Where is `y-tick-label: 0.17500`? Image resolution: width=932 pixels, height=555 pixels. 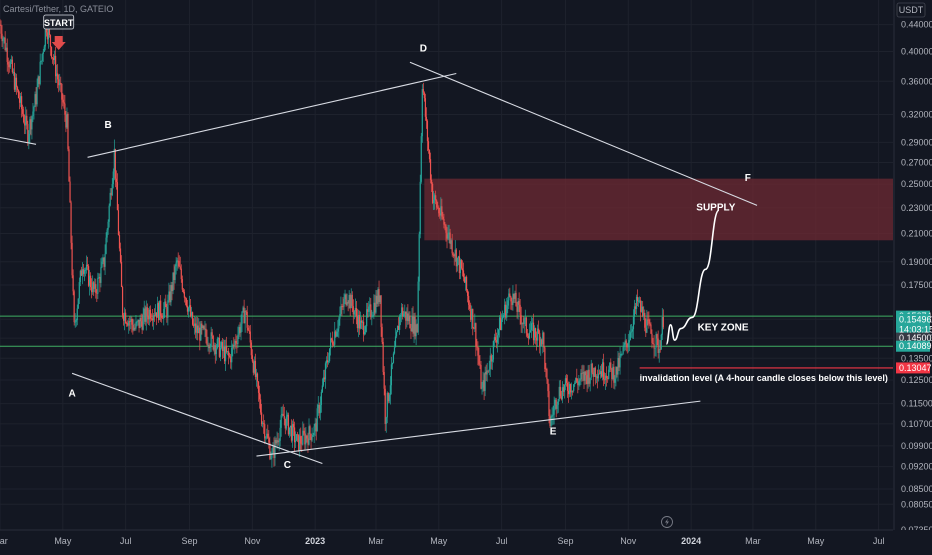 y-tick-label: 0.17500 is located at coordinates (916, 285).